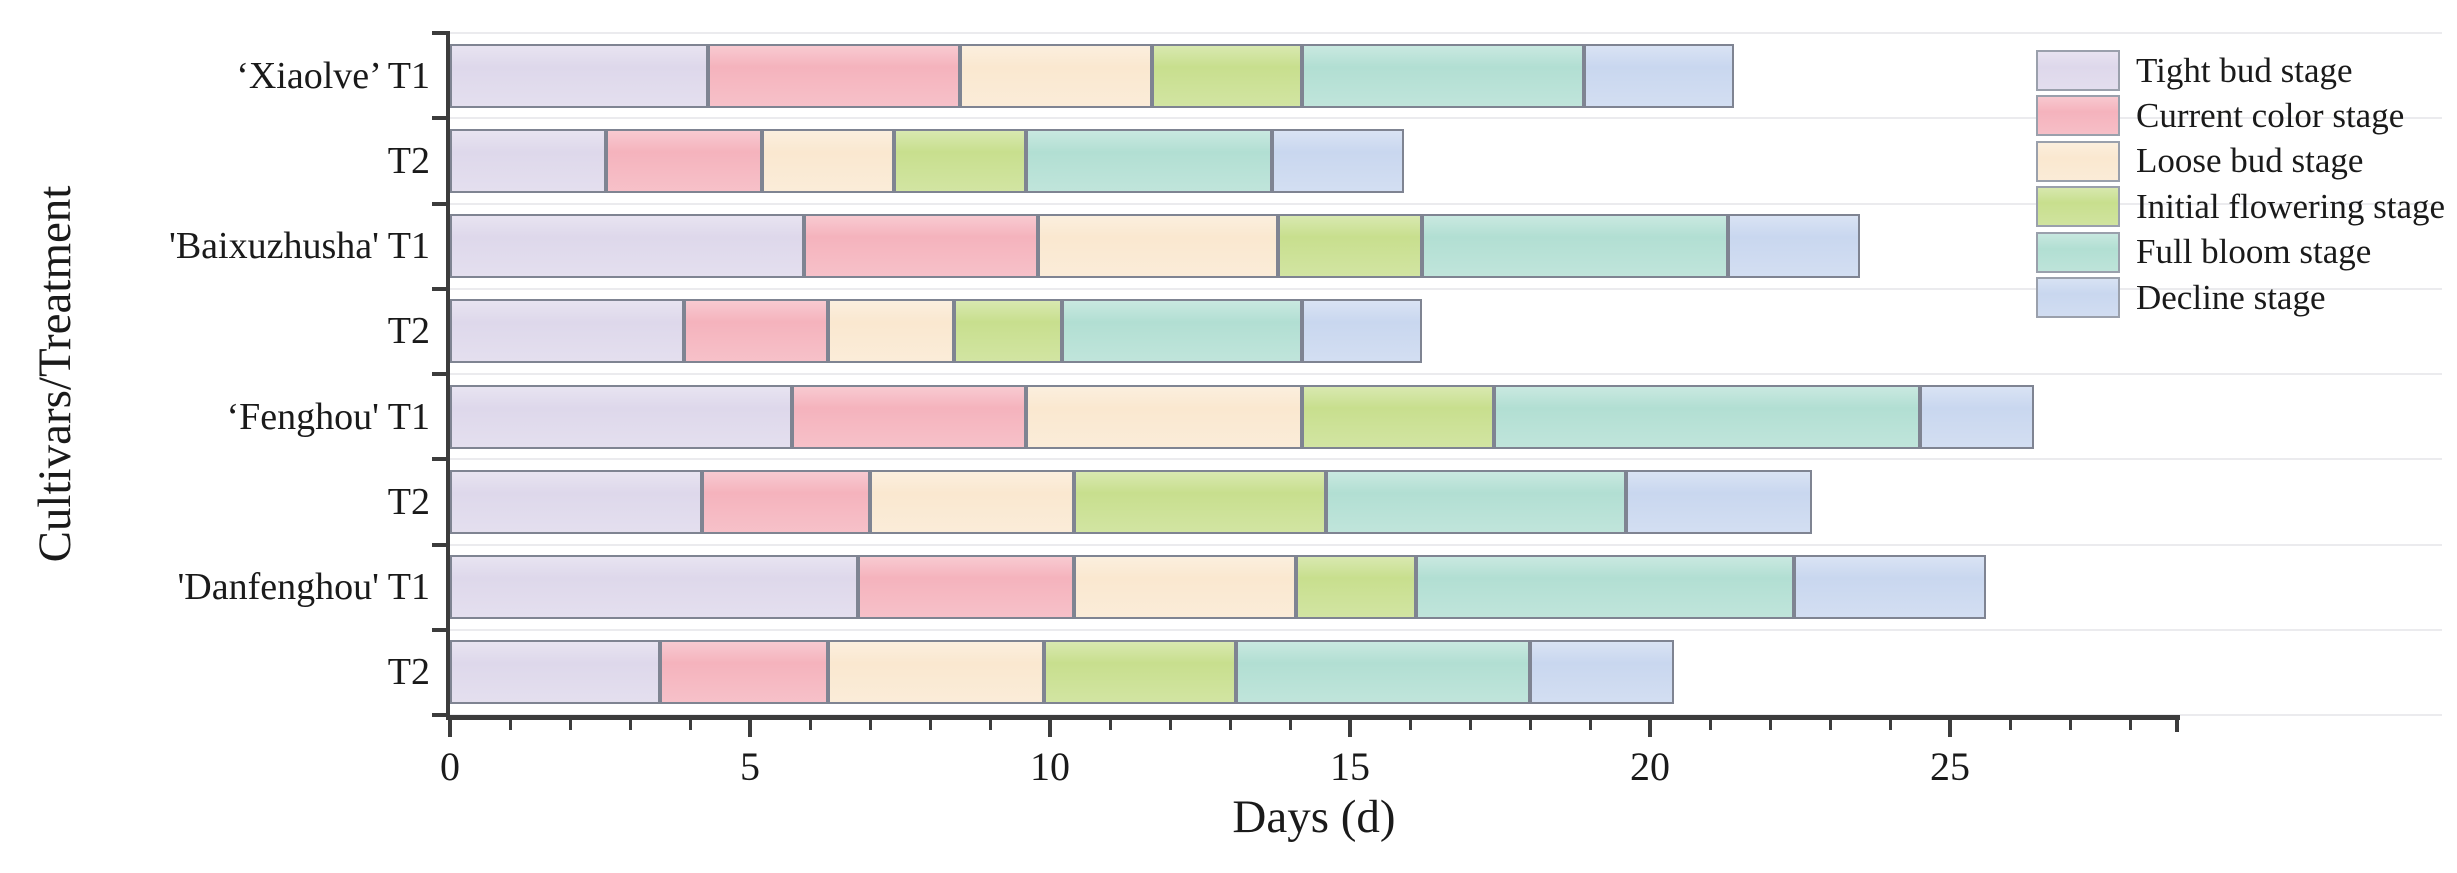  I want to click on y-tick-label: ‘Xiaolve’ T1, so click(333, 75).